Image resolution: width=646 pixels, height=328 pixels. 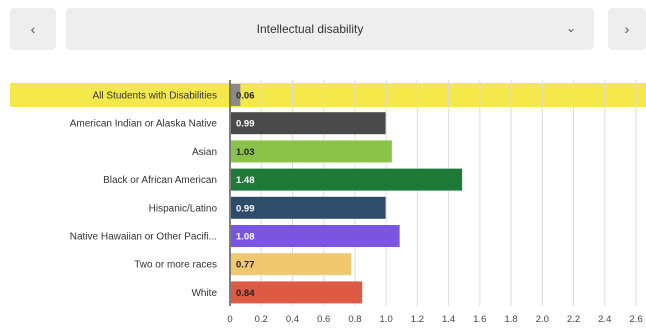 What do you see at coordinates (570, 28) in the screenshot?
I see `chevron-down-icon: ⌄` at bounding box center [570, 28].